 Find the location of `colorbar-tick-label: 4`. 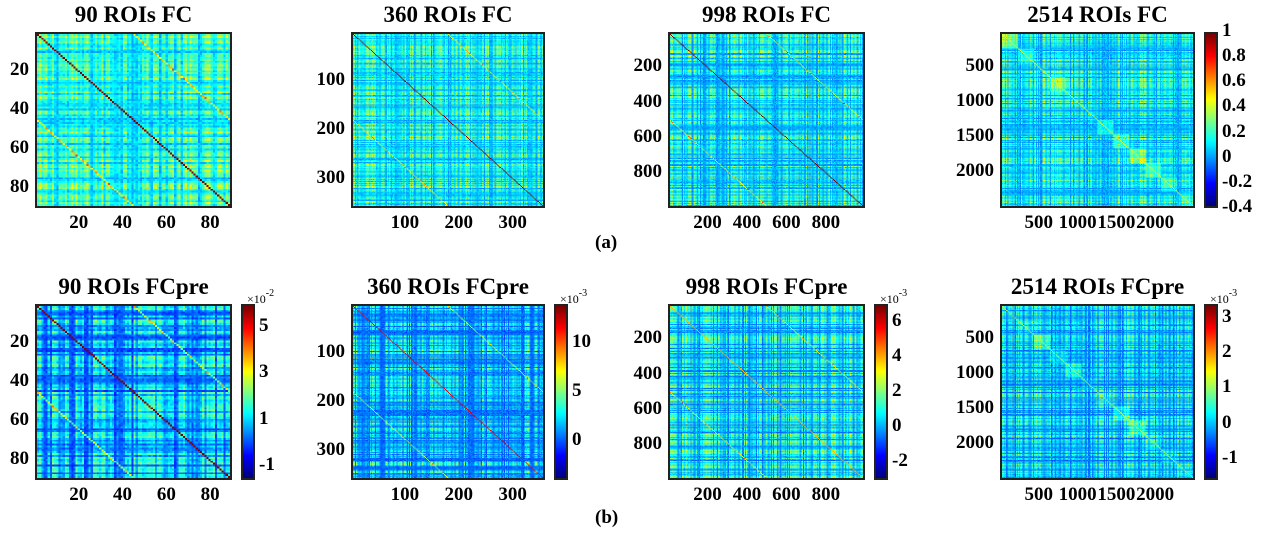

colorbar-tick-label: 4 is located at coordinates (897, 355).